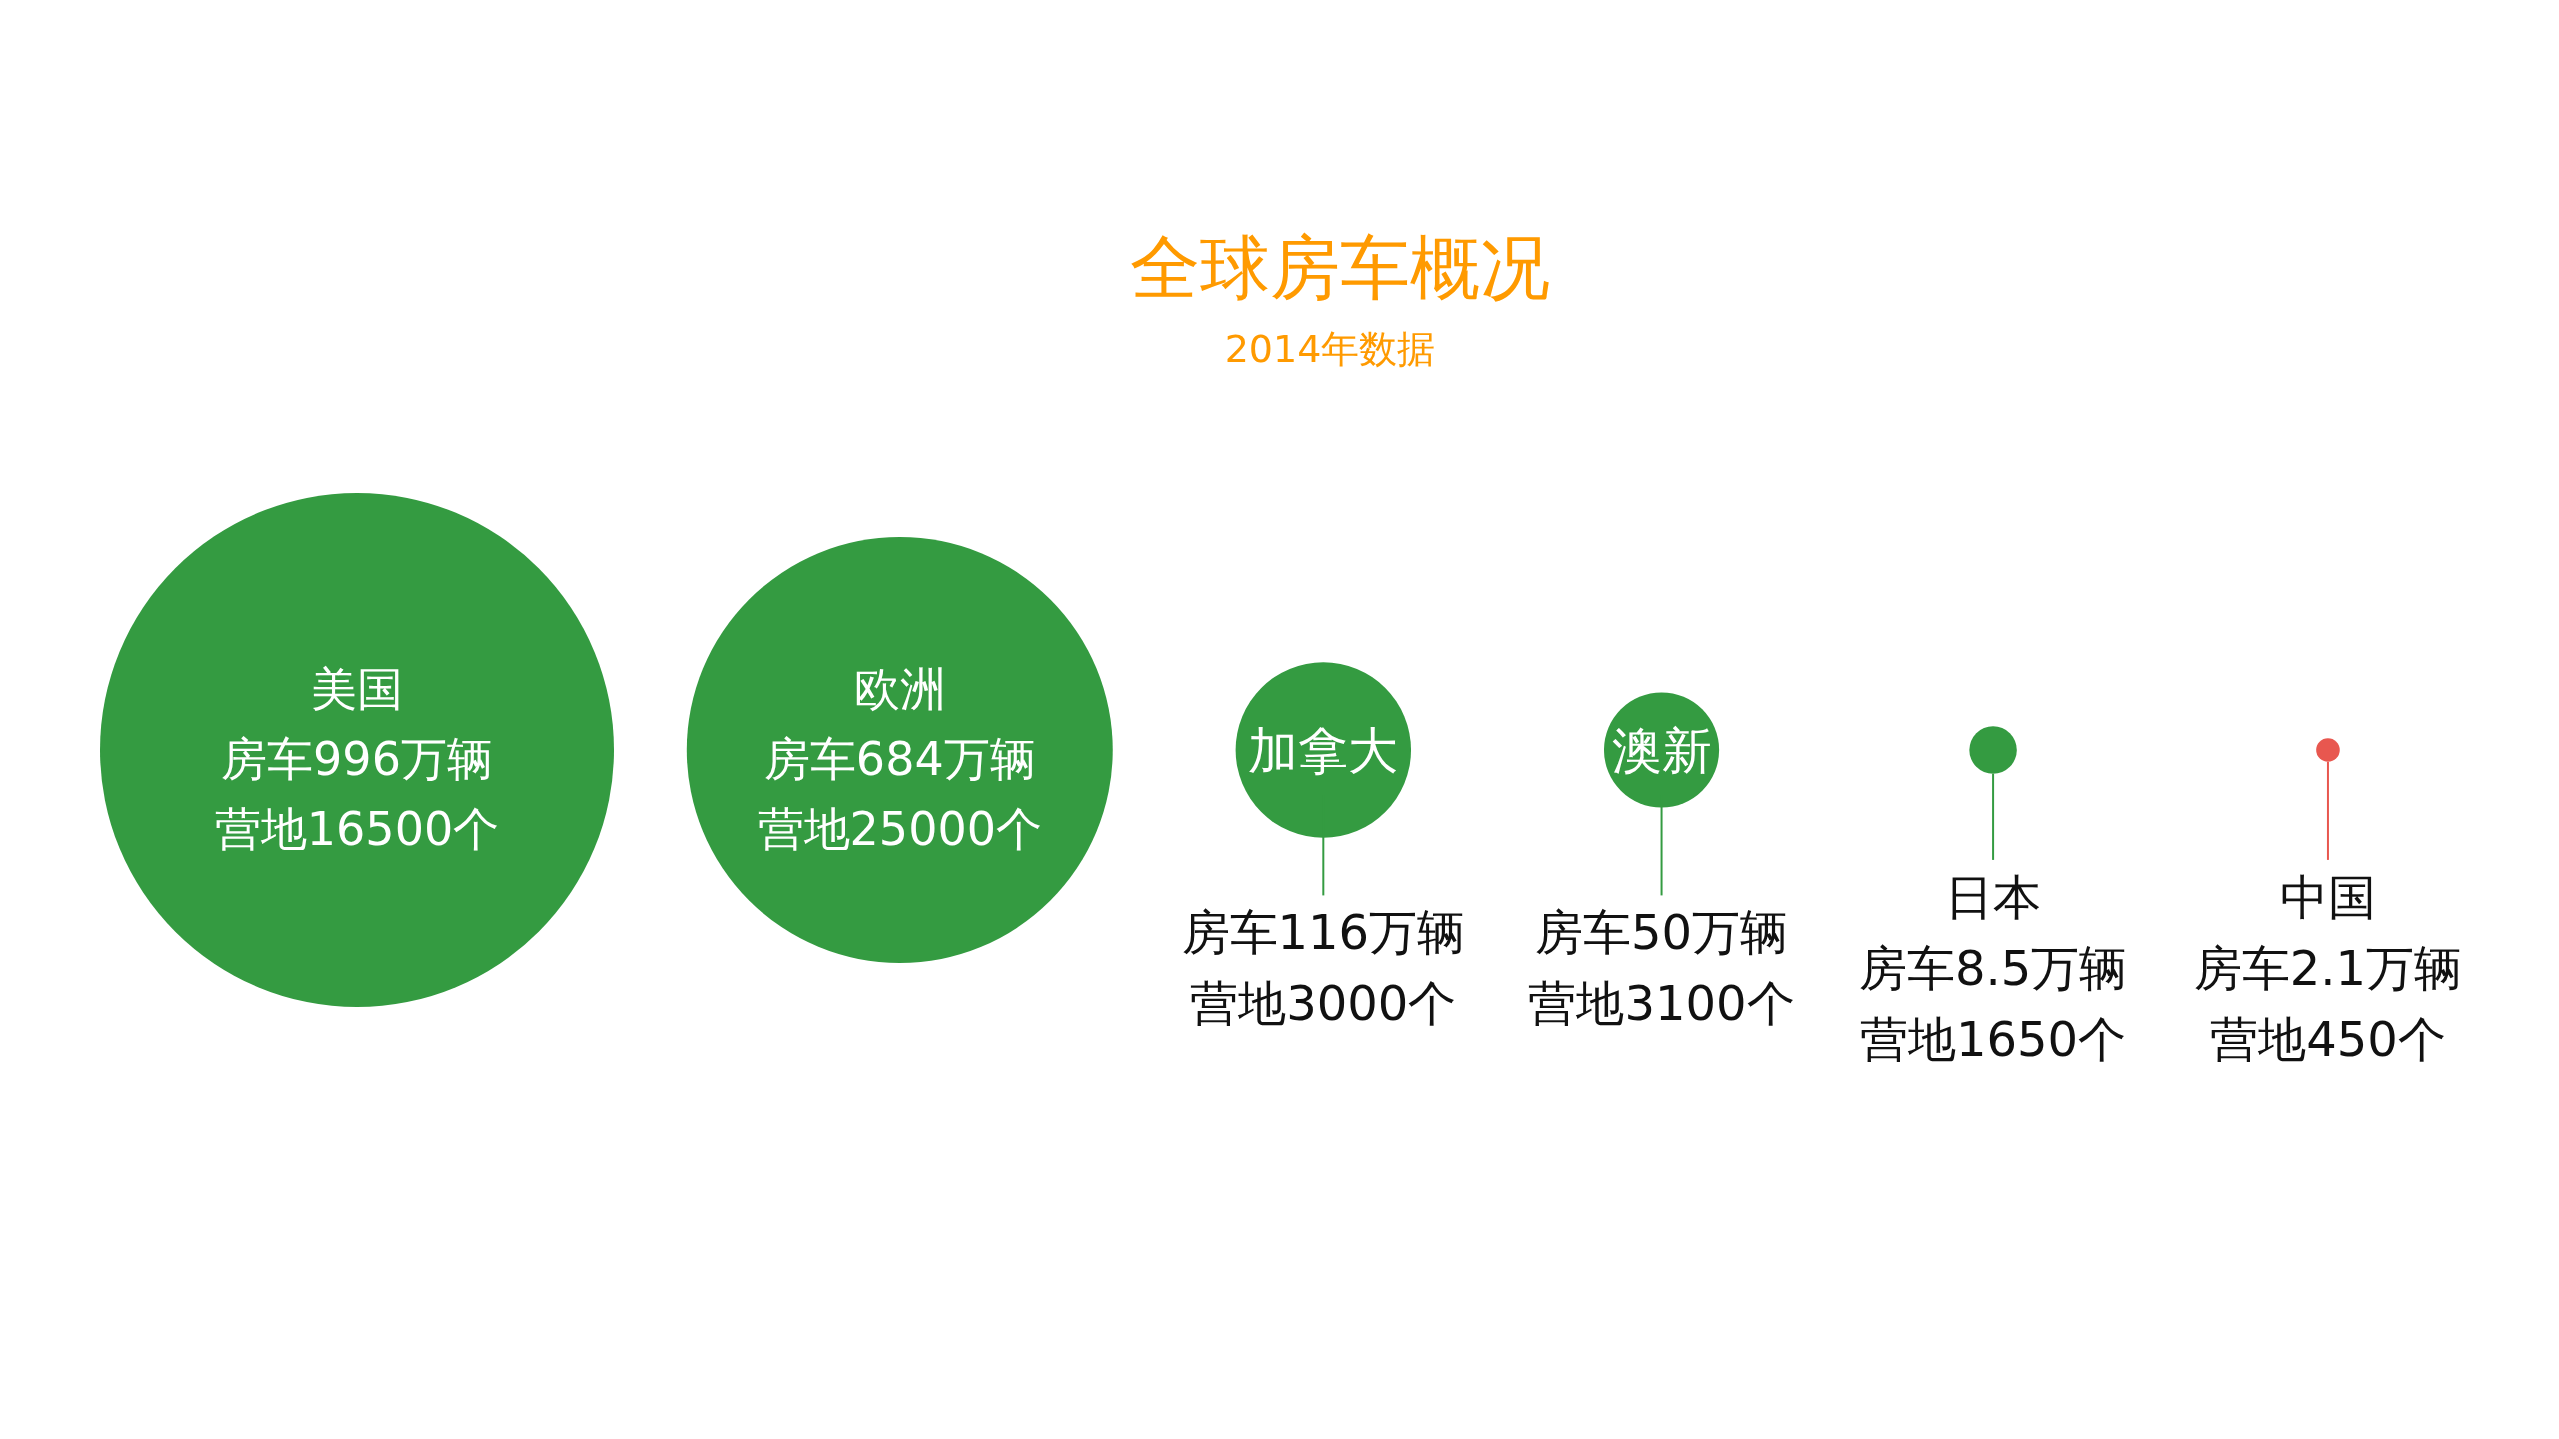  What do you see at coordinates (1323, 751) in the screenshot?
I see `category-label: 加拿大` at bounding box center [1323, 751].